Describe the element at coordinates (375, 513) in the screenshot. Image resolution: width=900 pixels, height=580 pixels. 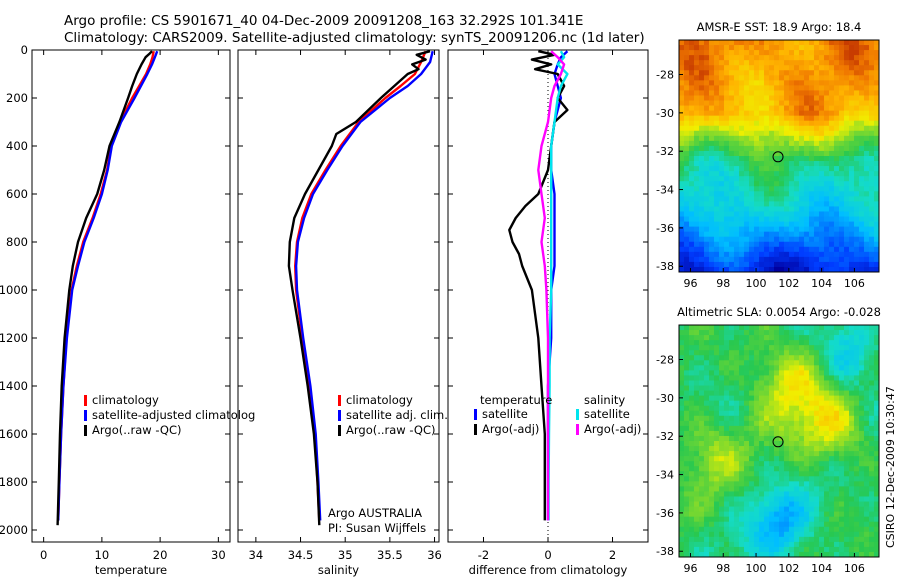
I see `salinity-annotation-line1: Argo AUSTRALIA` at that location.